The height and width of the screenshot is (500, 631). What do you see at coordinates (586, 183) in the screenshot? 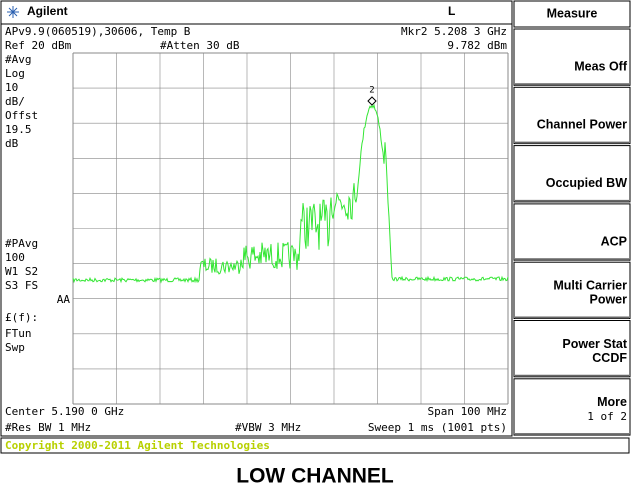
I see `softkey-label: Occupied BW` at bounding box center [586, 183].